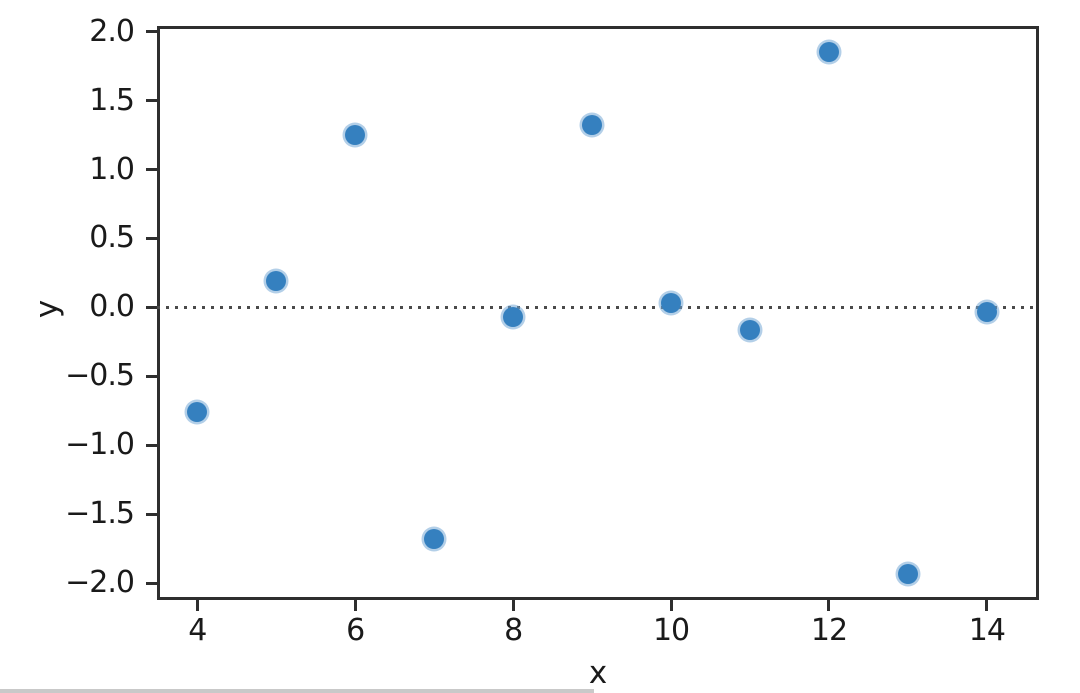 The image size is (1080, 693). What do you see at coordinates (987, 630) in the screenshot?
I see `x-tick-label: 14` at bounding box center [987, 630].